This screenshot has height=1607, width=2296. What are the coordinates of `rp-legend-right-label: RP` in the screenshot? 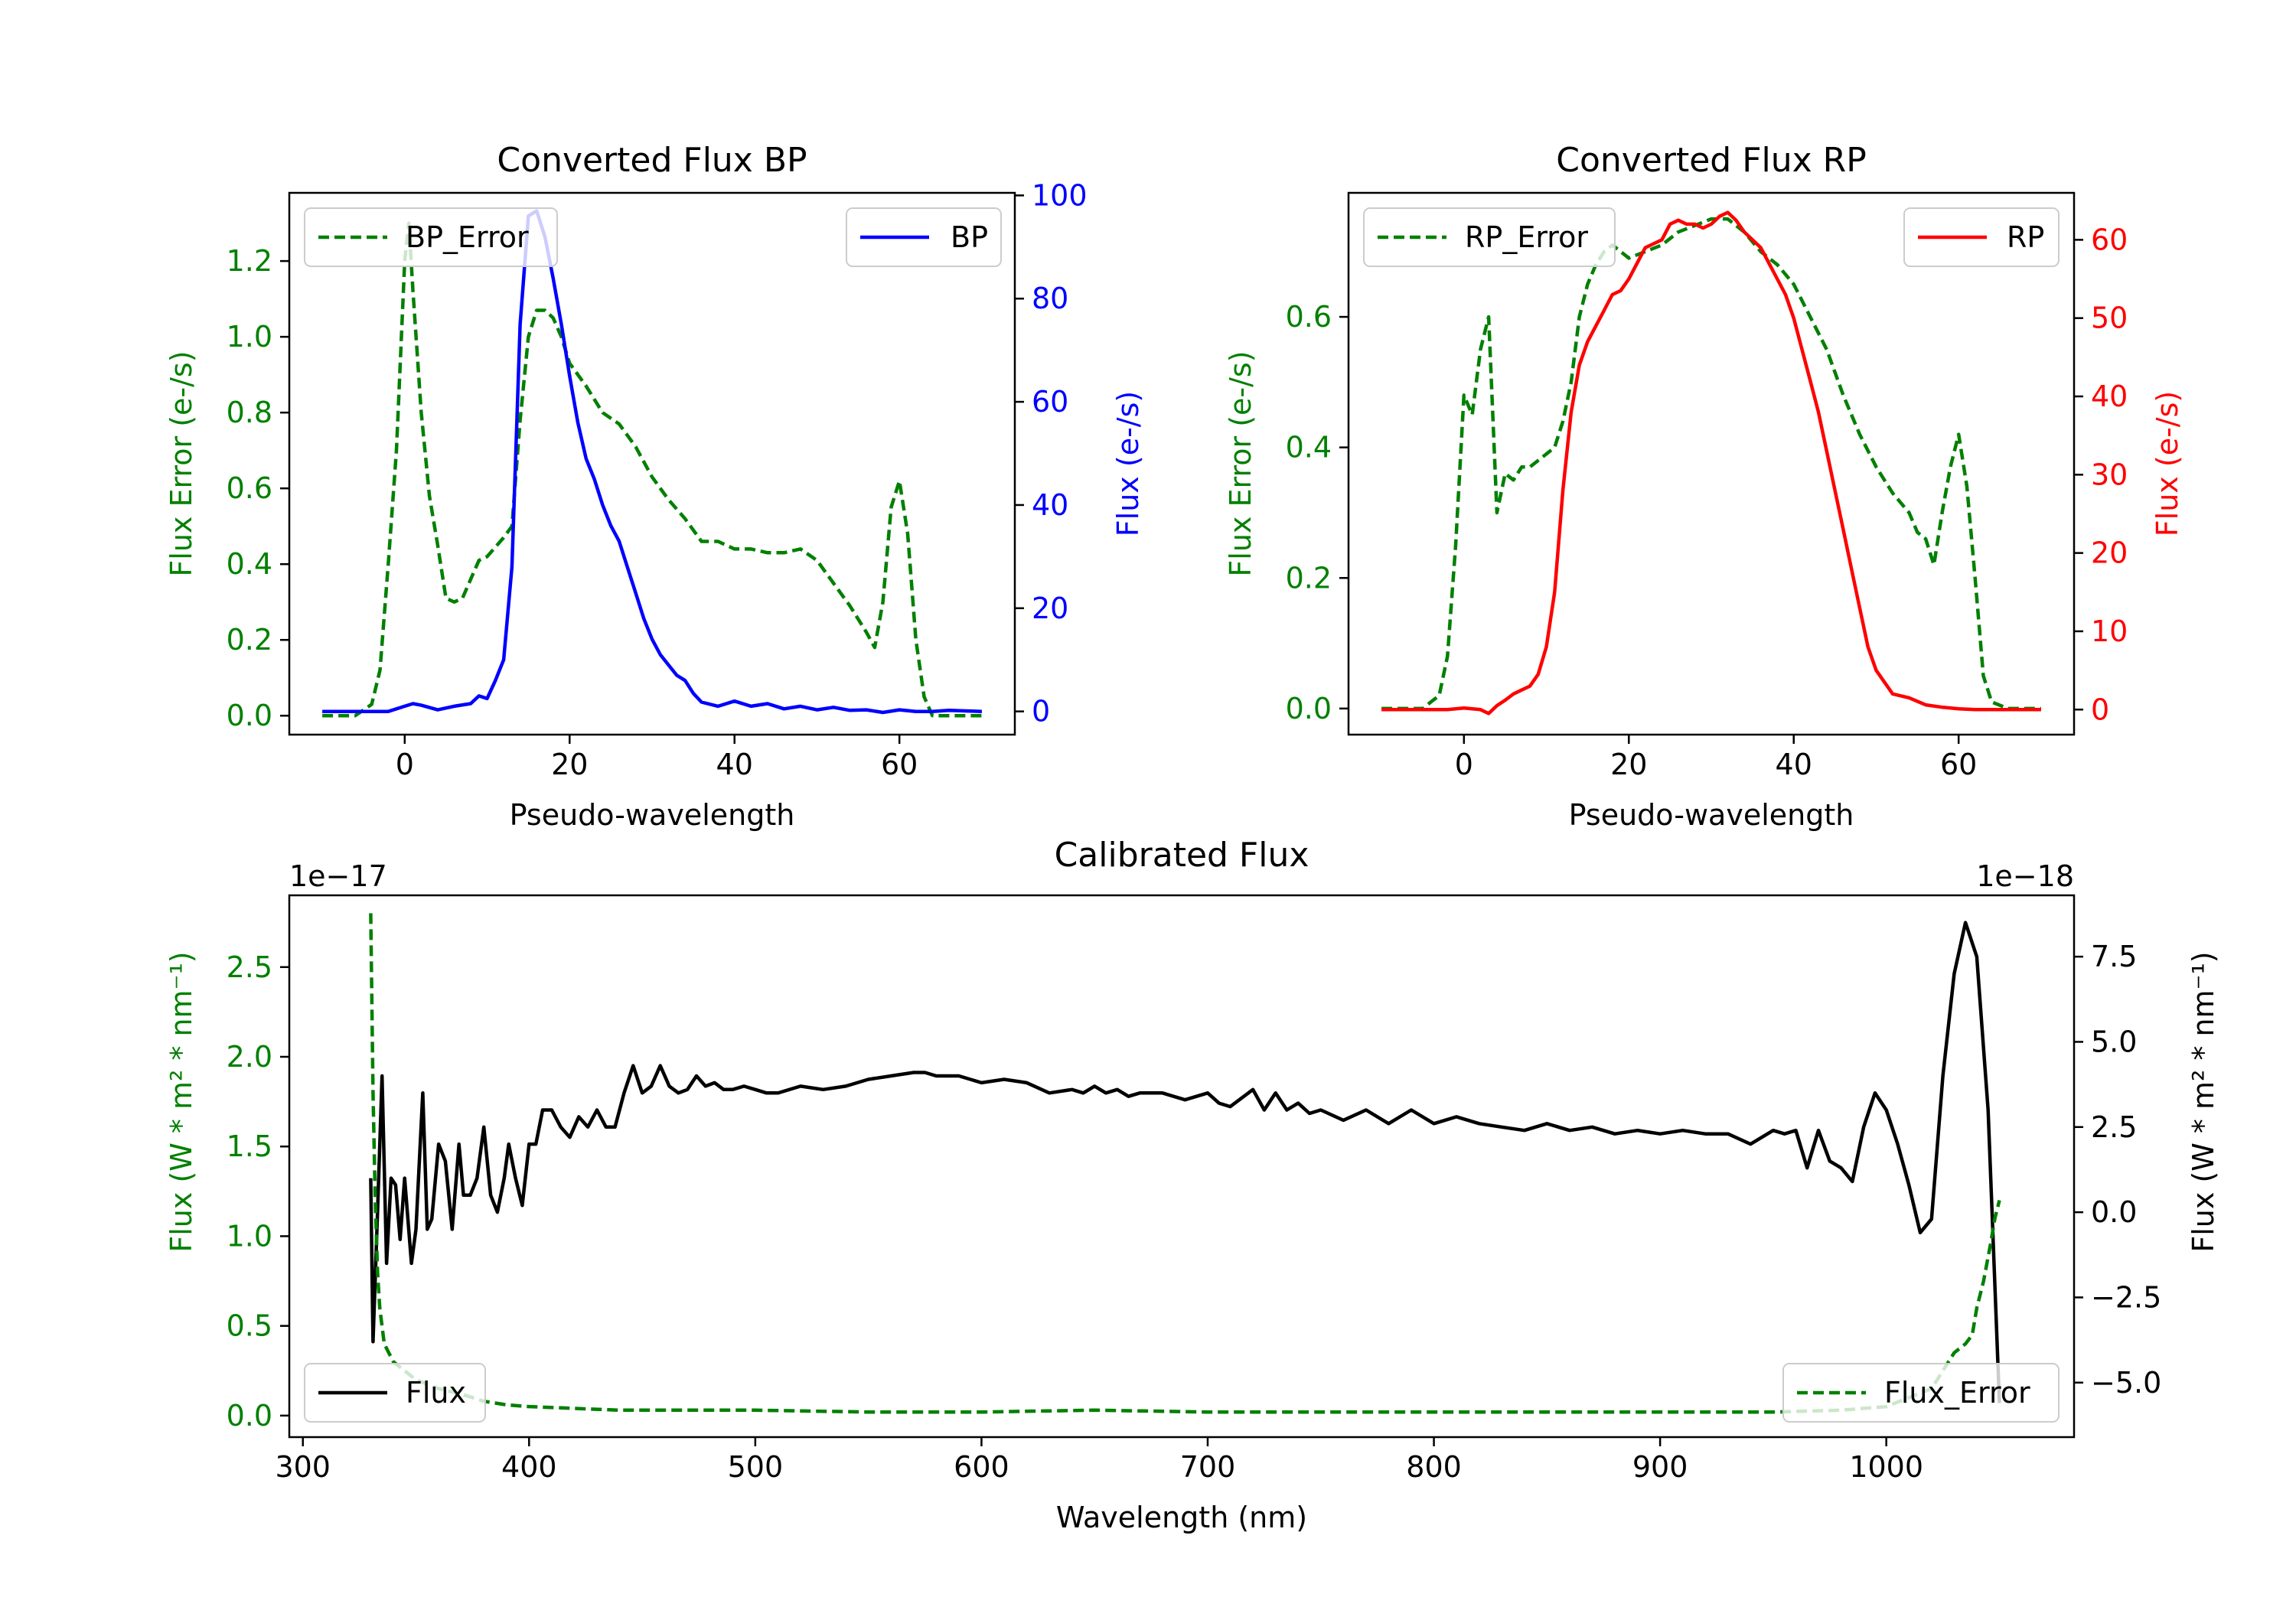 It's located at (2025, 237).